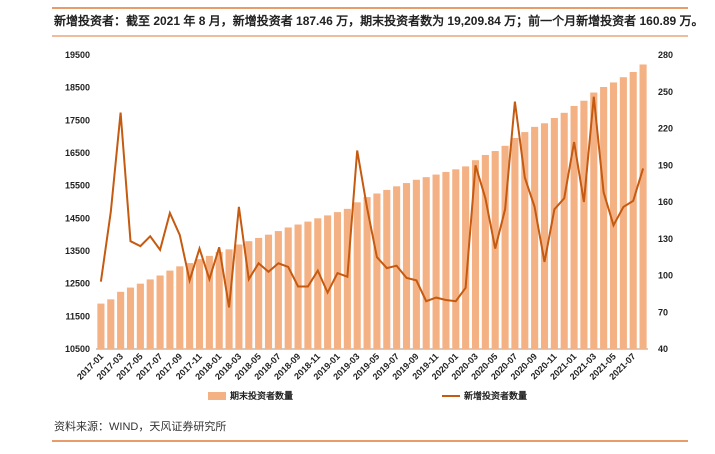 The width and height of the screenshot is (715, 454). Describe the element at coordinates (140, 426) in the screenshot. I see `source: 资料来源：WIND，天风证券研究所` at that location.